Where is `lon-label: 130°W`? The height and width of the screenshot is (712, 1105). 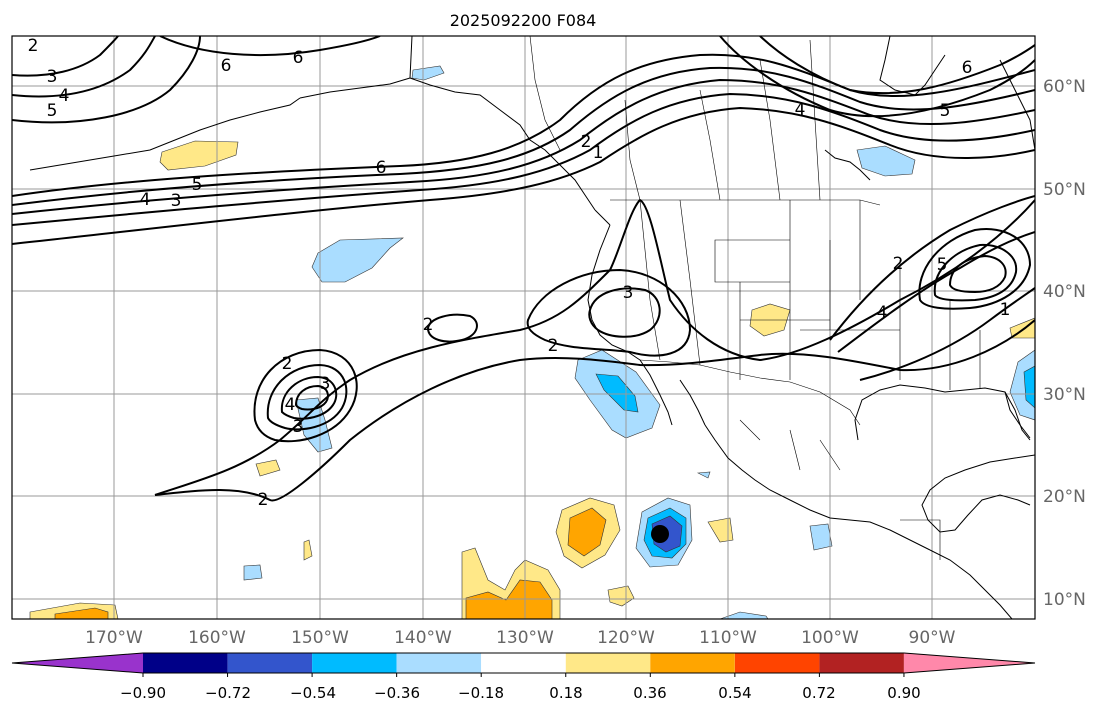 lon-label: 130°W is located at coordinates (525, 638).